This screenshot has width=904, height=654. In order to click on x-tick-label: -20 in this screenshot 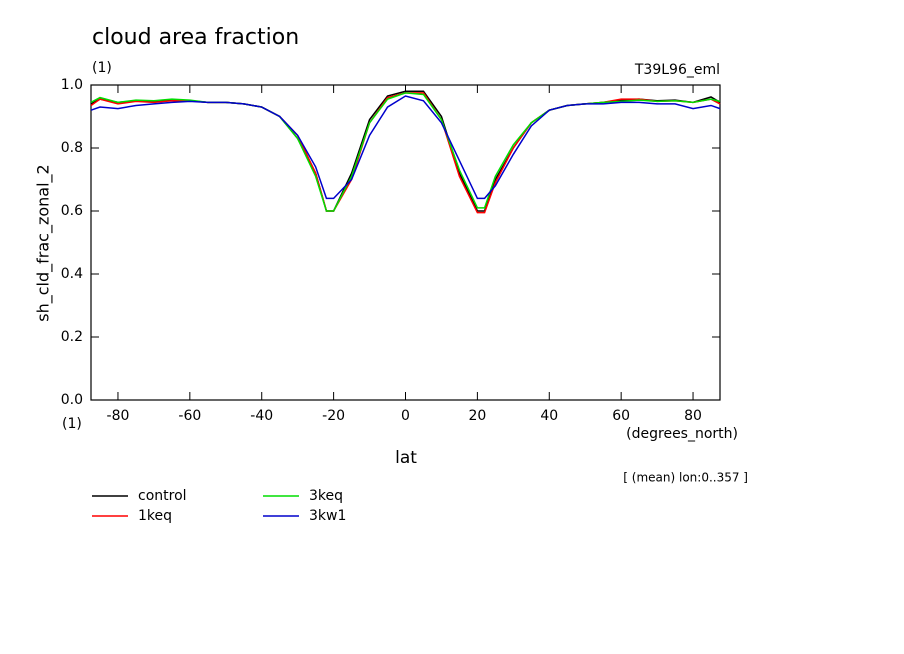, I will do `click(333, 416)`.